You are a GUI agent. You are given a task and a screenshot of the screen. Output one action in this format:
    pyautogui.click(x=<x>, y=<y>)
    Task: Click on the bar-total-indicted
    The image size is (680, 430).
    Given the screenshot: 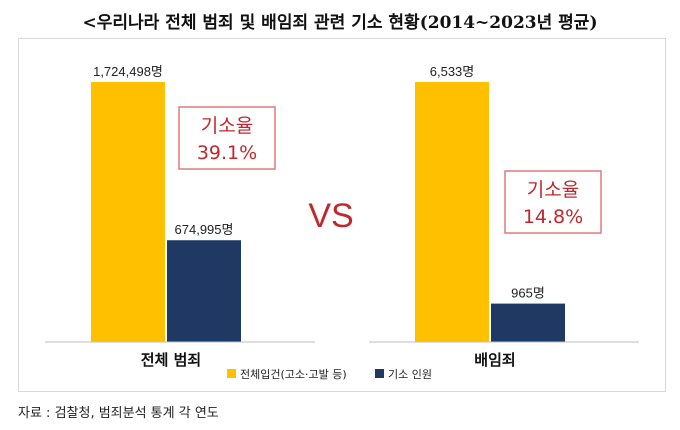 What is the action you would take?
    pyautogui.click(x=204, y=291)
    